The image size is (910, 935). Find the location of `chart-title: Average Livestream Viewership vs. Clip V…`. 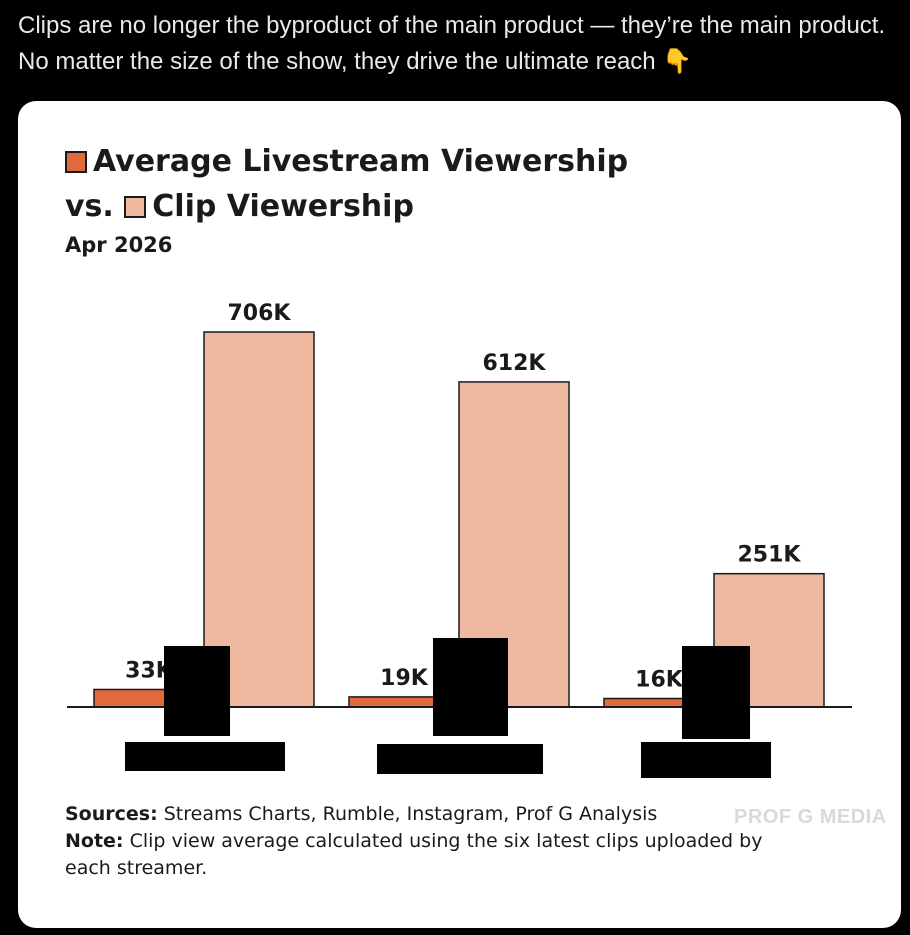

chart-title: Average Livestream Viewership vs. Clip V… is located at coordinates (346, 184).